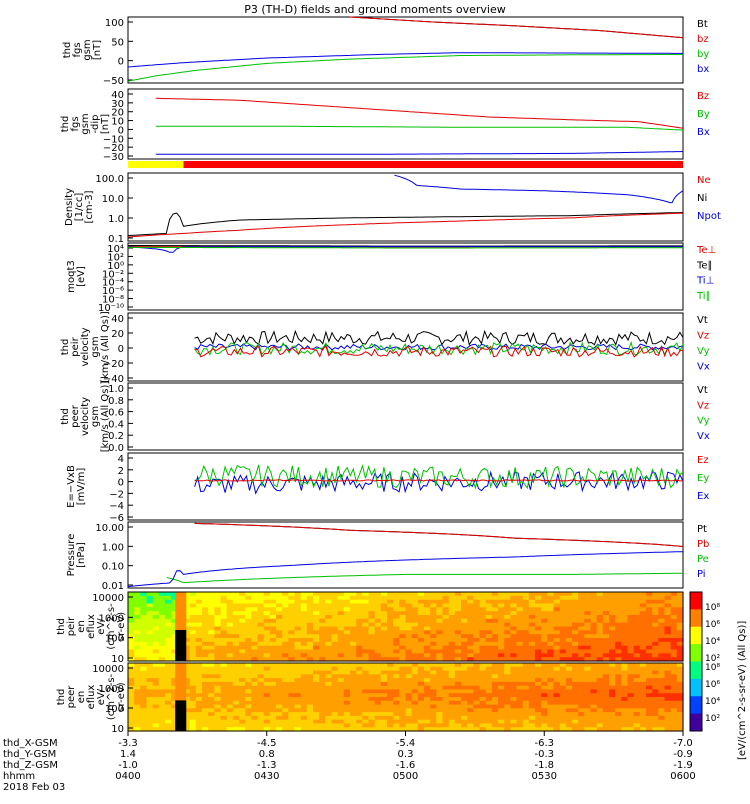 The height and width of the screenshot is (804, 750). I want to click on series-line-By, so click(419, 128).